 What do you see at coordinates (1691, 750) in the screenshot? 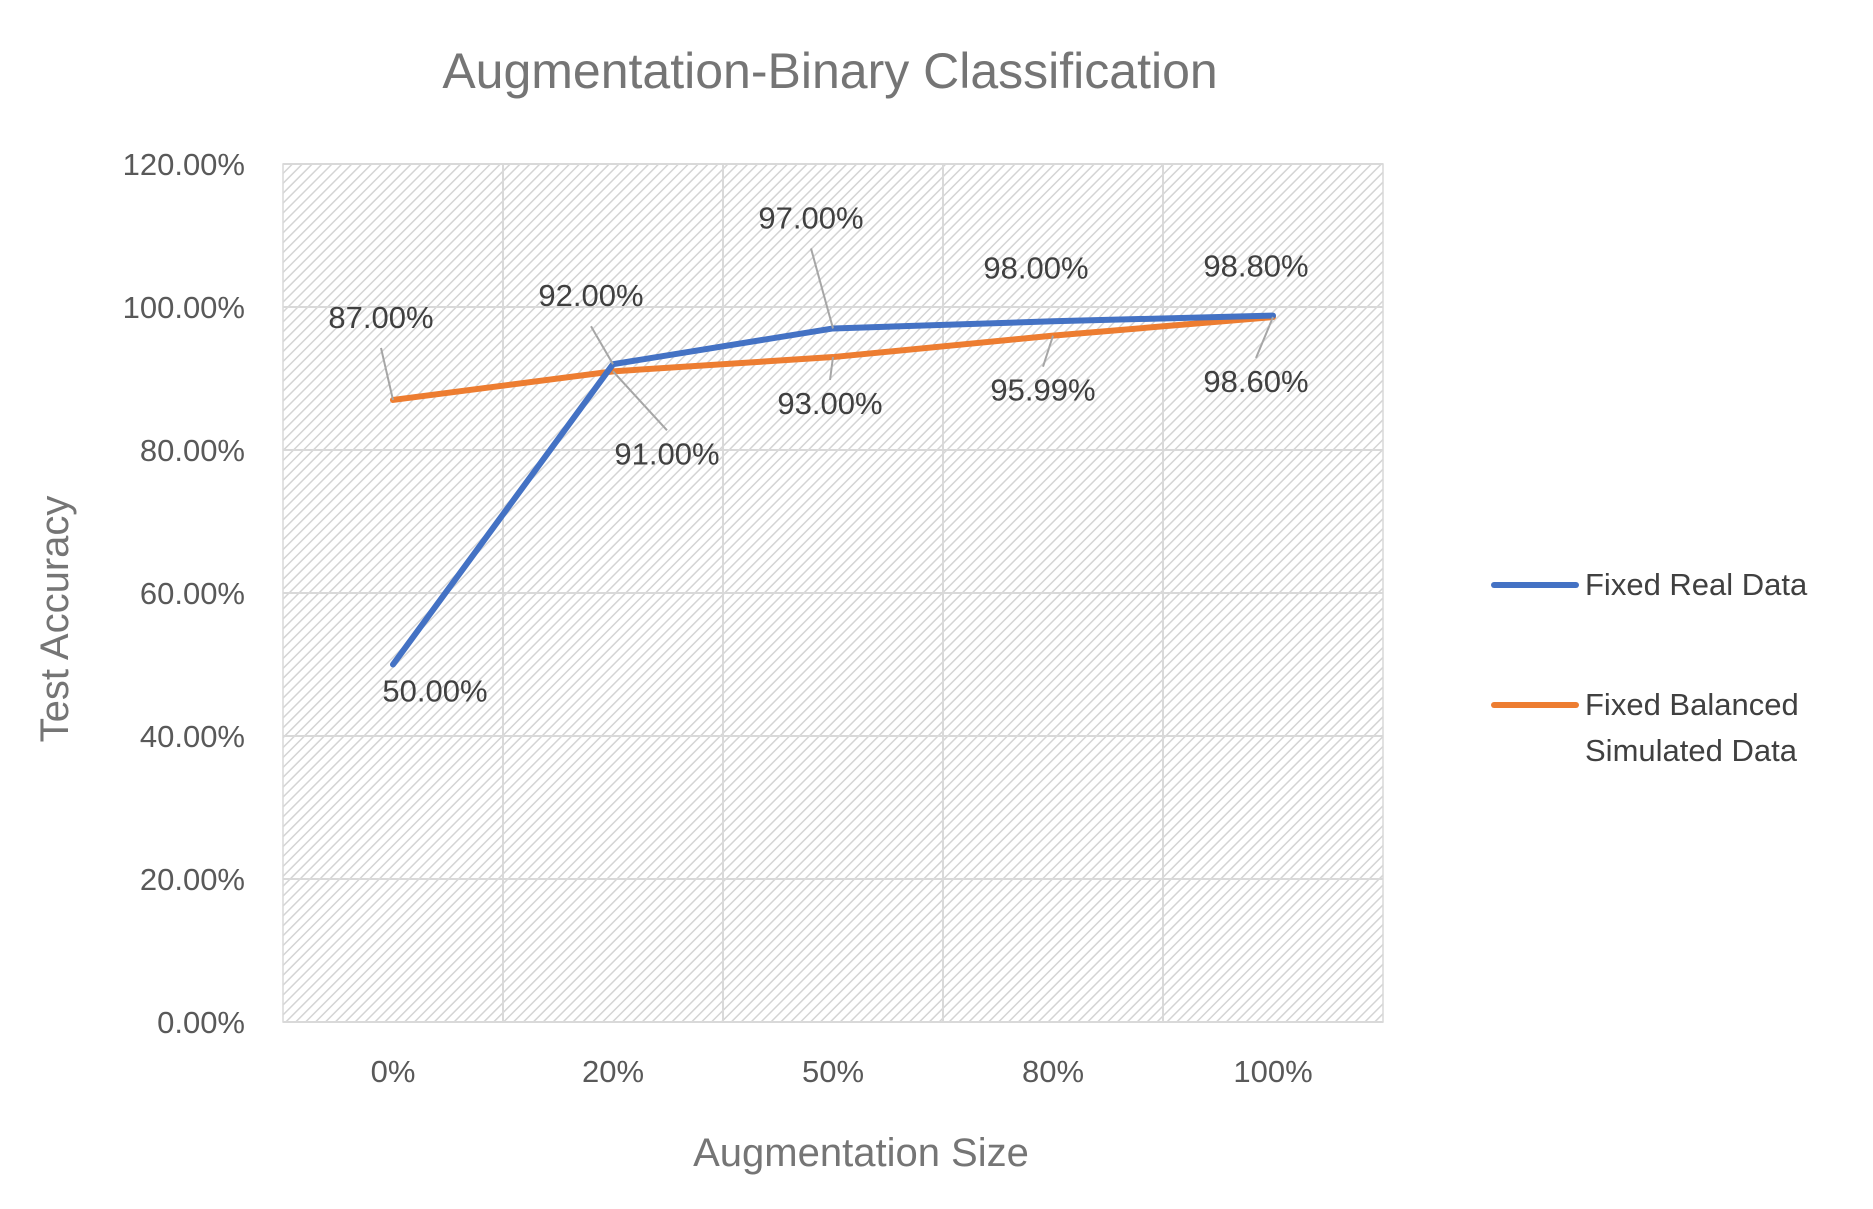
I see `legend-label-line-2: Simulated Data` at bounding box center [1691, 750].